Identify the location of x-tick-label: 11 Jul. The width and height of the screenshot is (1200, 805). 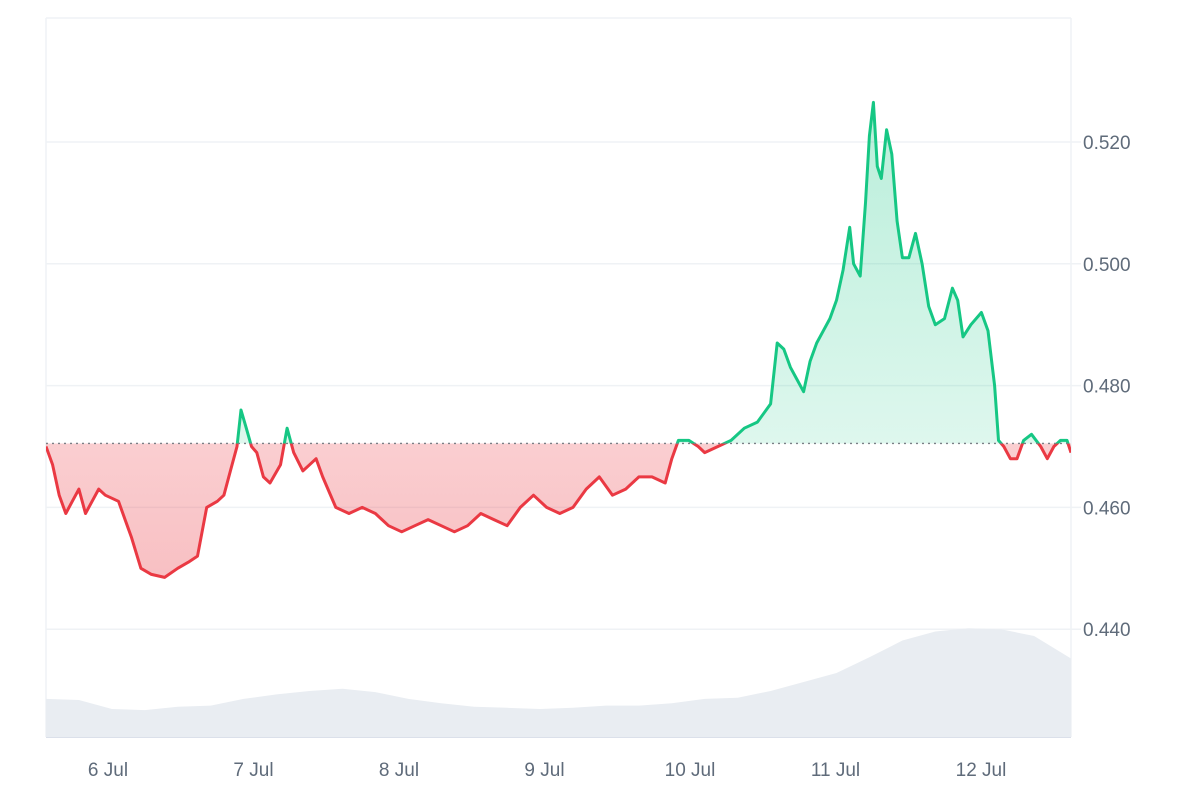
(835, 770).